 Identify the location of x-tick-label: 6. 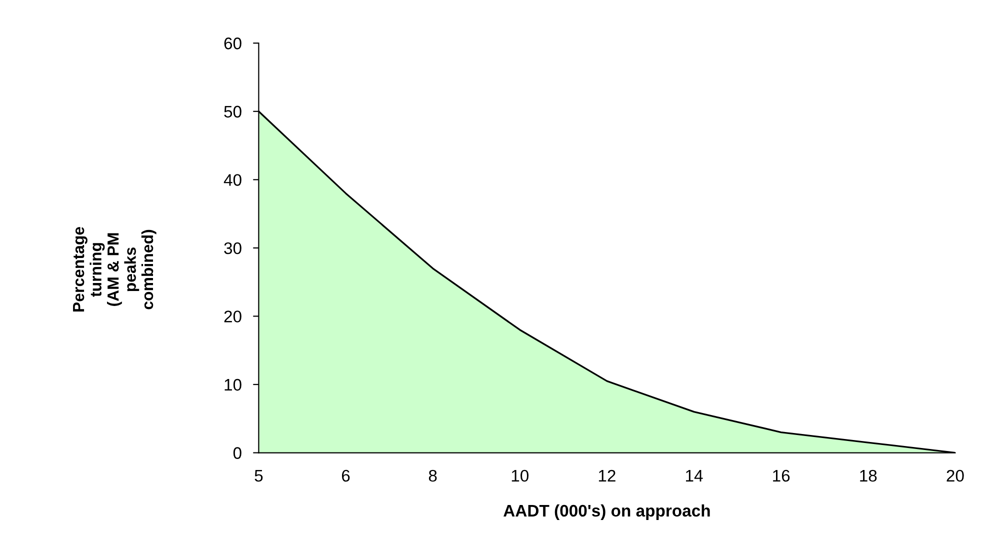
(346, 476).